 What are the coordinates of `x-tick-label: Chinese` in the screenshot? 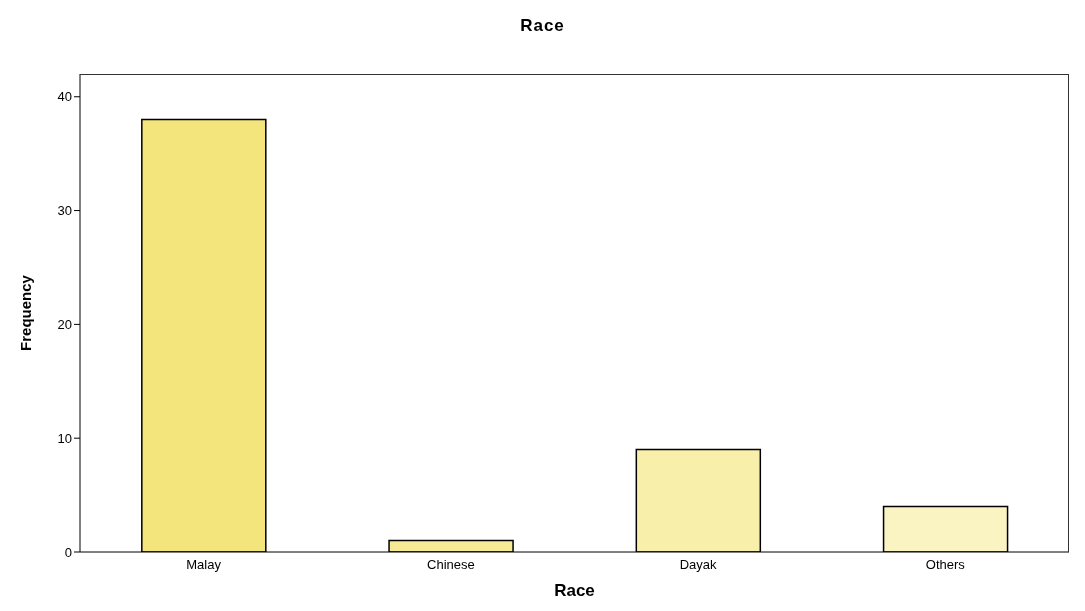 It's located at (451, 565).